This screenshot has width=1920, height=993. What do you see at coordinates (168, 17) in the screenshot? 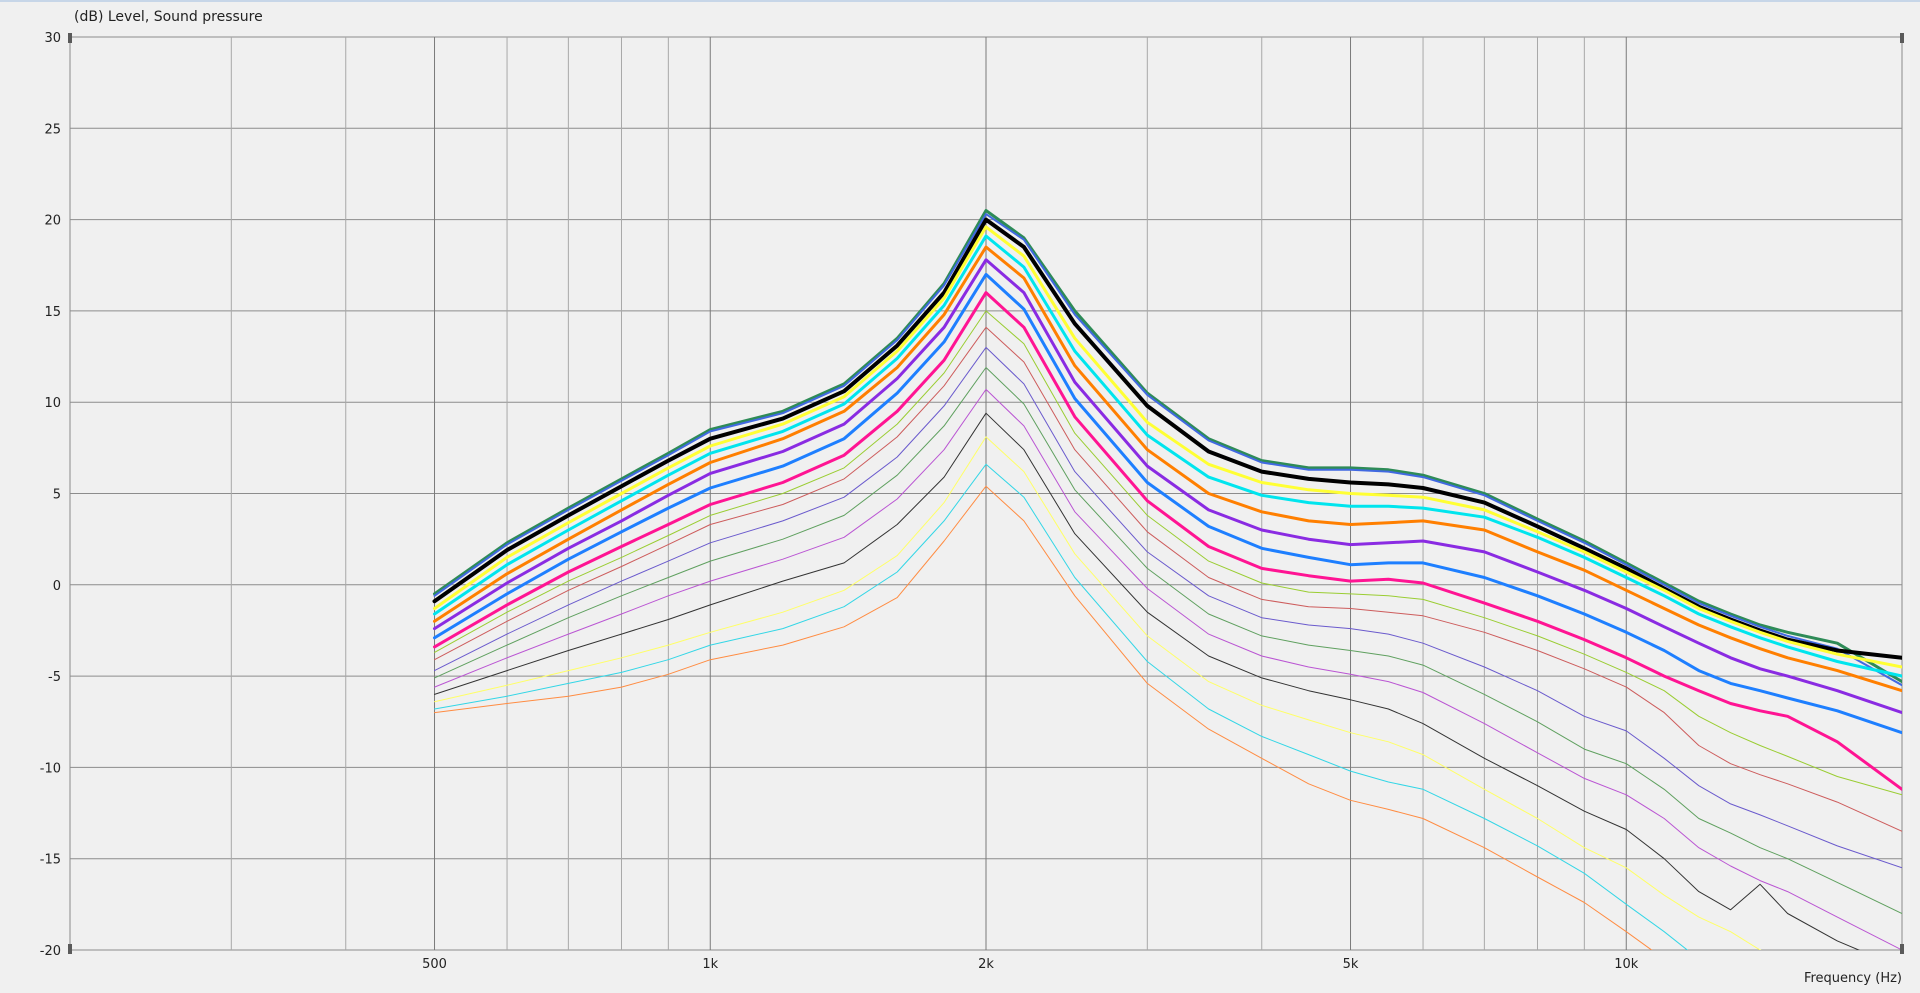
I see `chart-title: (dB) Level, Sound pressure` at bounding box center [168, 17].